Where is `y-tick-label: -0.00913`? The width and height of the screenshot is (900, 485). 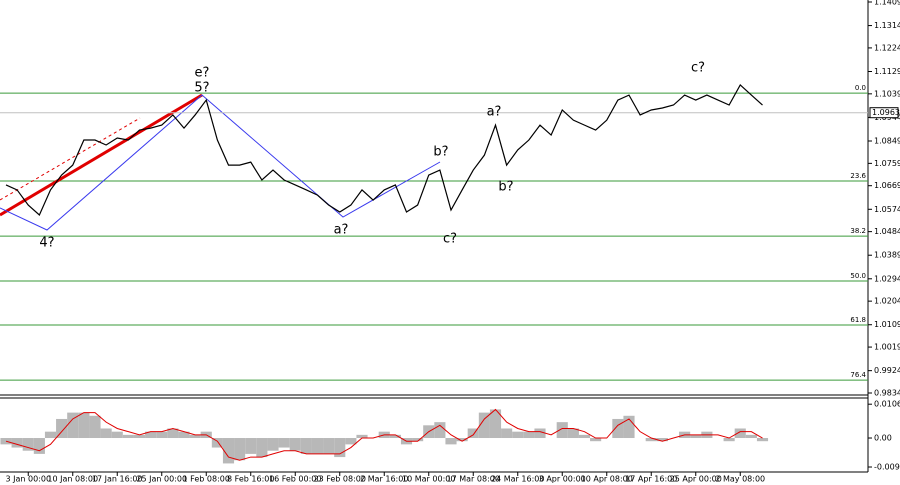
y-tick-label: -0.00913 is located at coordinates (887, 467).